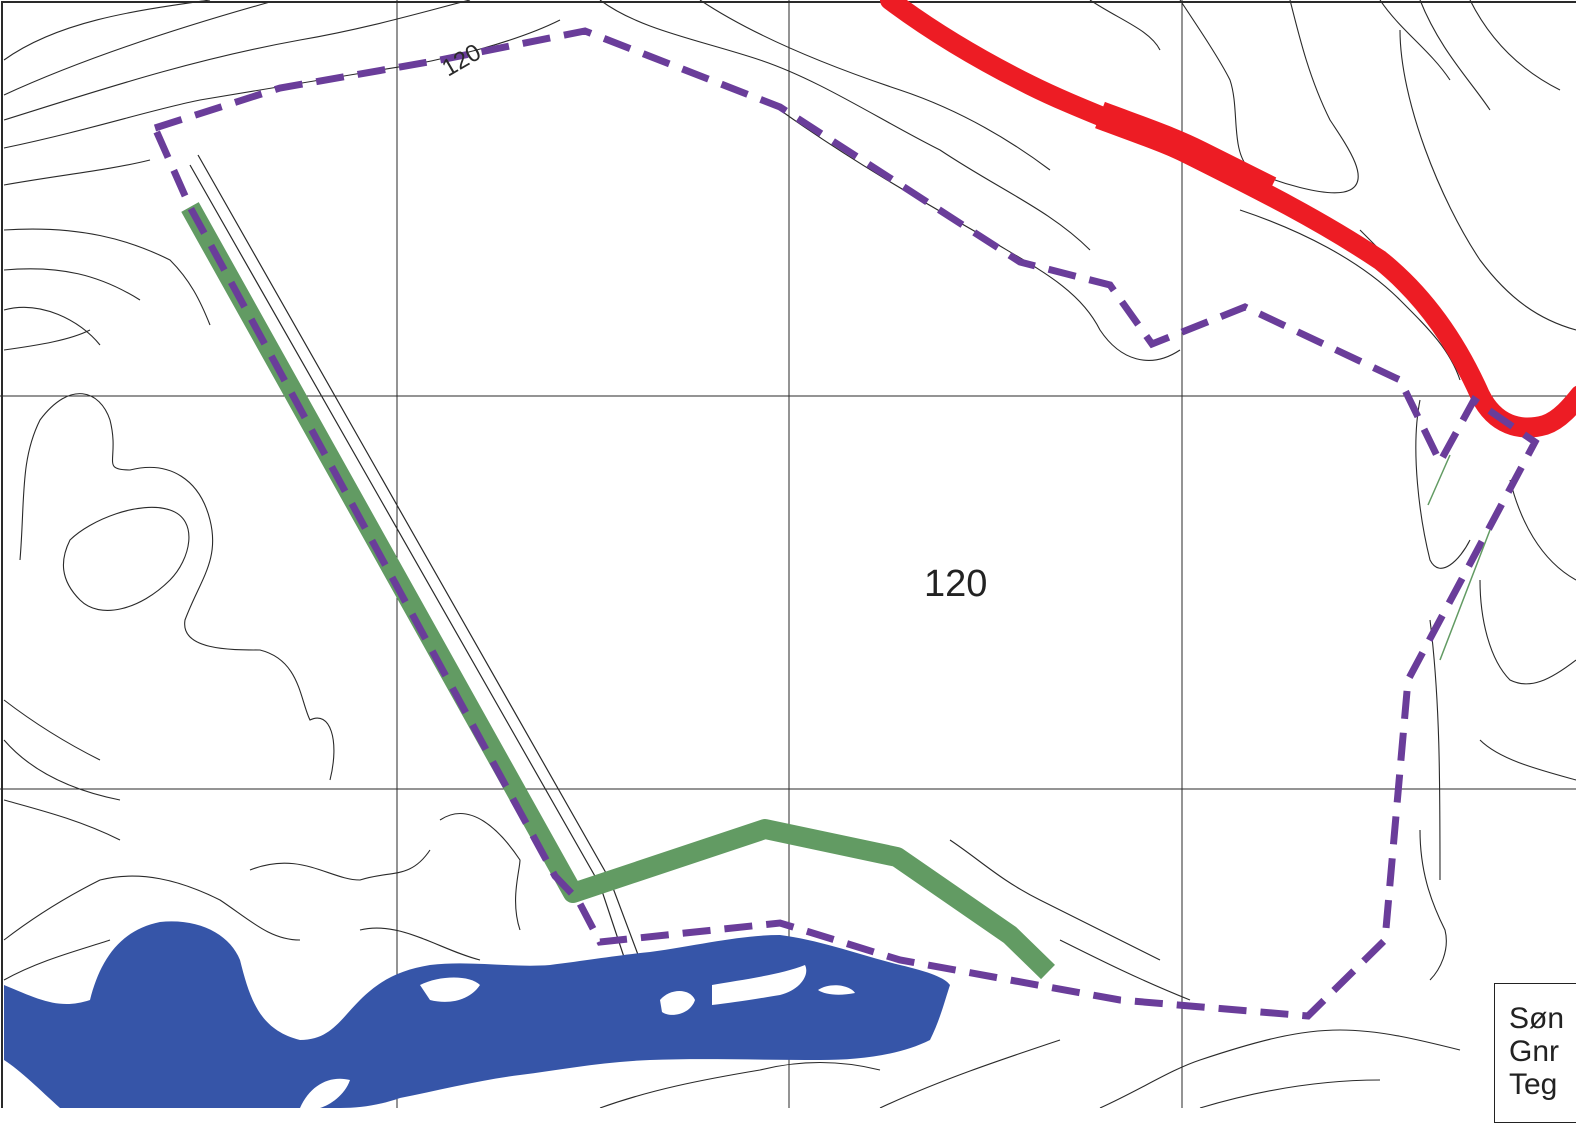 The width and height of the screenshot is (1576, 1123). I want to click on green-hairline, so click(1459, 557).